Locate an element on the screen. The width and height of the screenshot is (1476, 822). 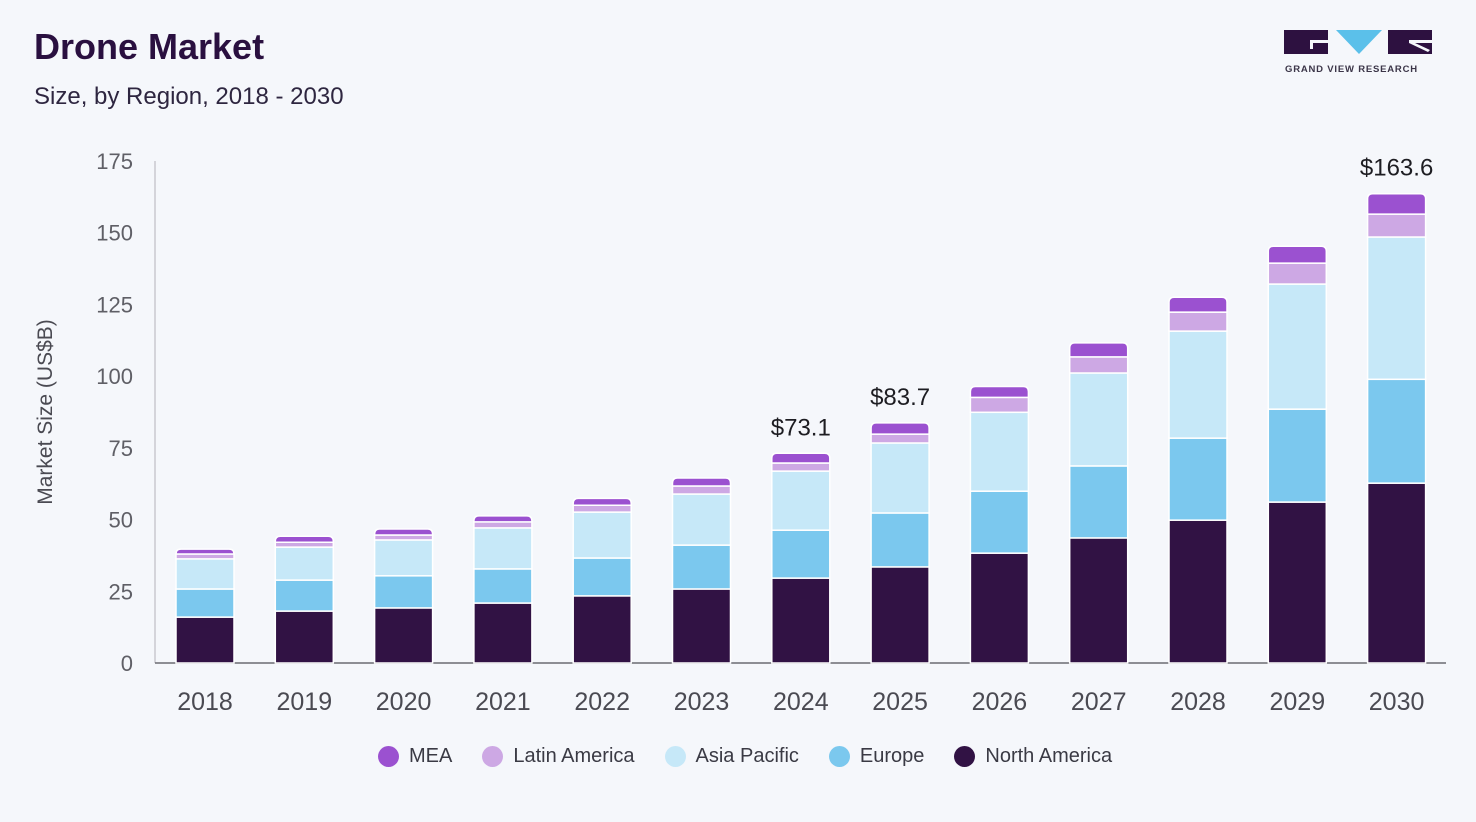
y-tick-label: 150 is located at coordinates (114, 233).